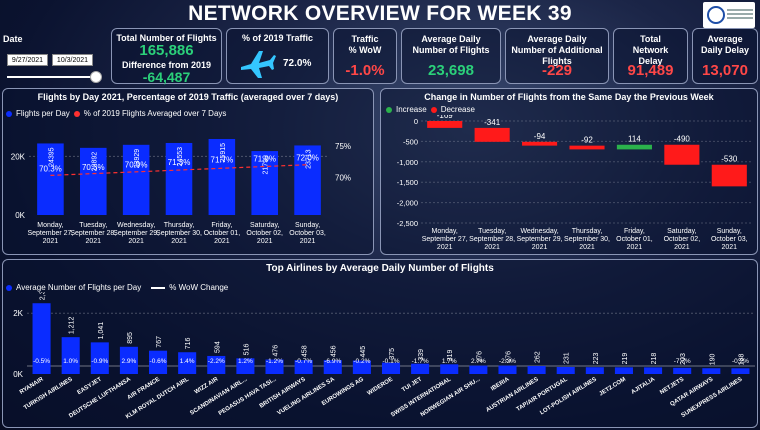 The image size is (760, 430). I want to click on wow-change-label: -0.5%, so click(41, 361).